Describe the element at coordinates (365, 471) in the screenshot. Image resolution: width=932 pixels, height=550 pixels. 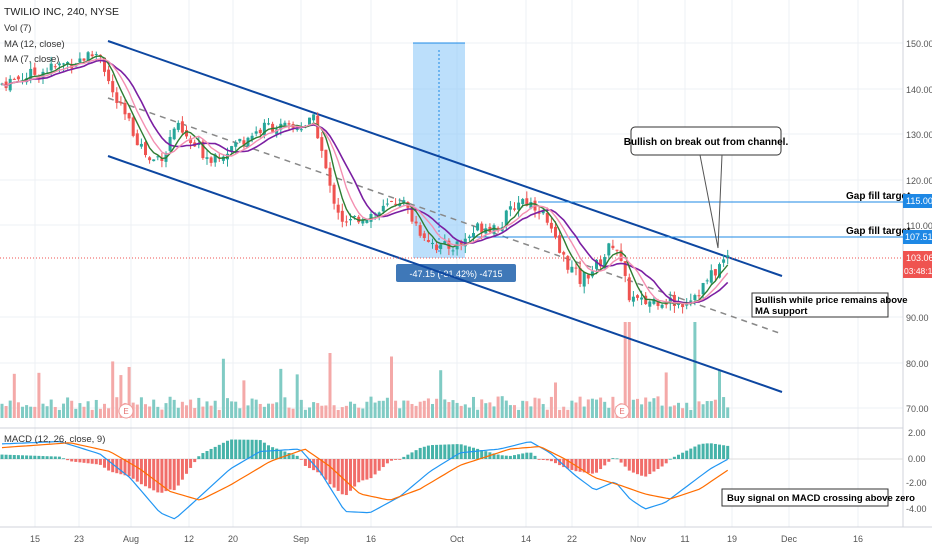
I see `signal-line` at that location.